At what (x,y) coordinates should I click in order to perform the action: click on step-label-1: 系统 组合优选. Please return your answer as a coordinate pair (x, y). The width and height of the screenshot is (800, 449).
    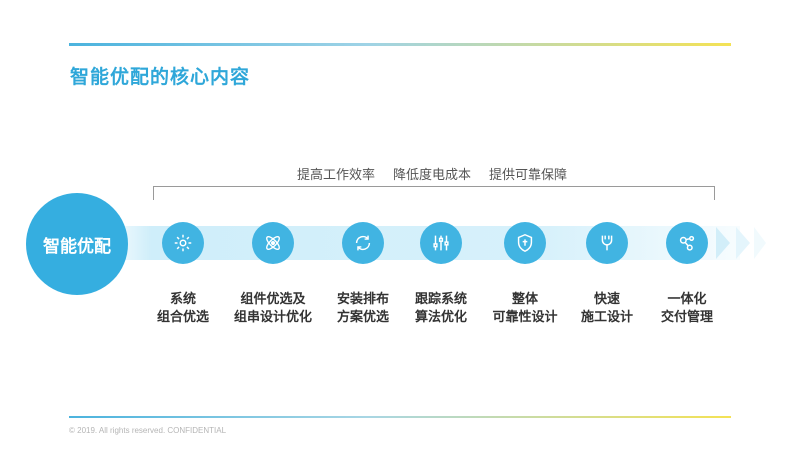
    Looking at the image, I should click on (183, 309).